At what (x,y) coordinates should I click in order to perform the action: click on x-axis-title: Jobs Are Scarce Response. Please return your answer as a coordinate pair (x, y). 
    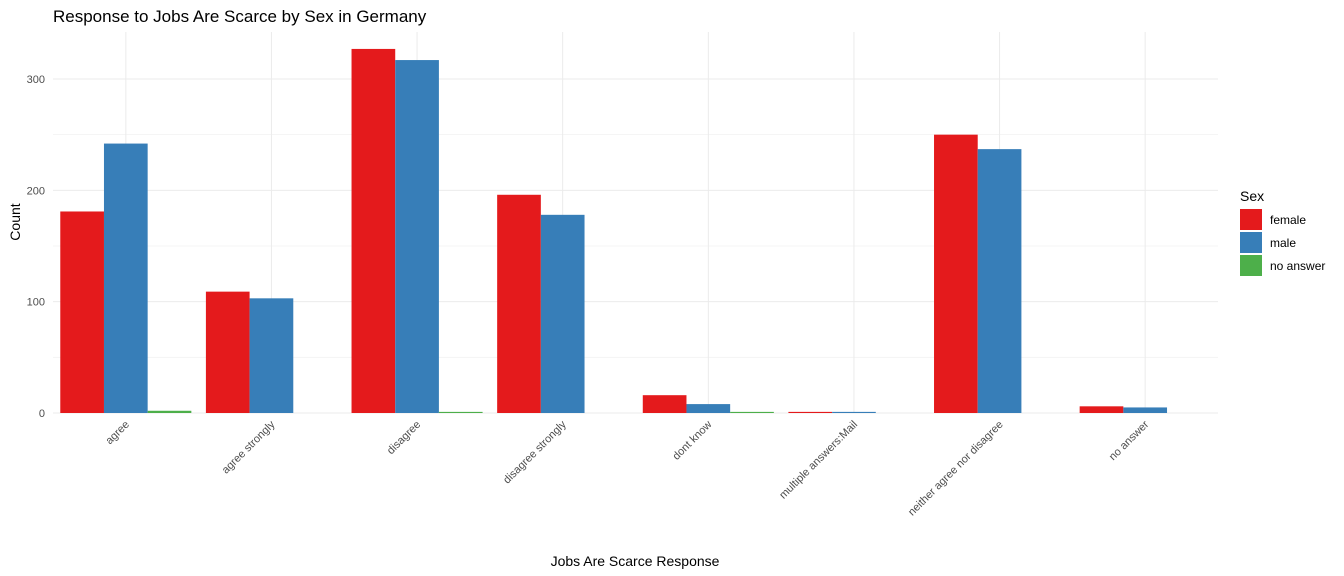
    Looking at the image, I should click on (635, 561).